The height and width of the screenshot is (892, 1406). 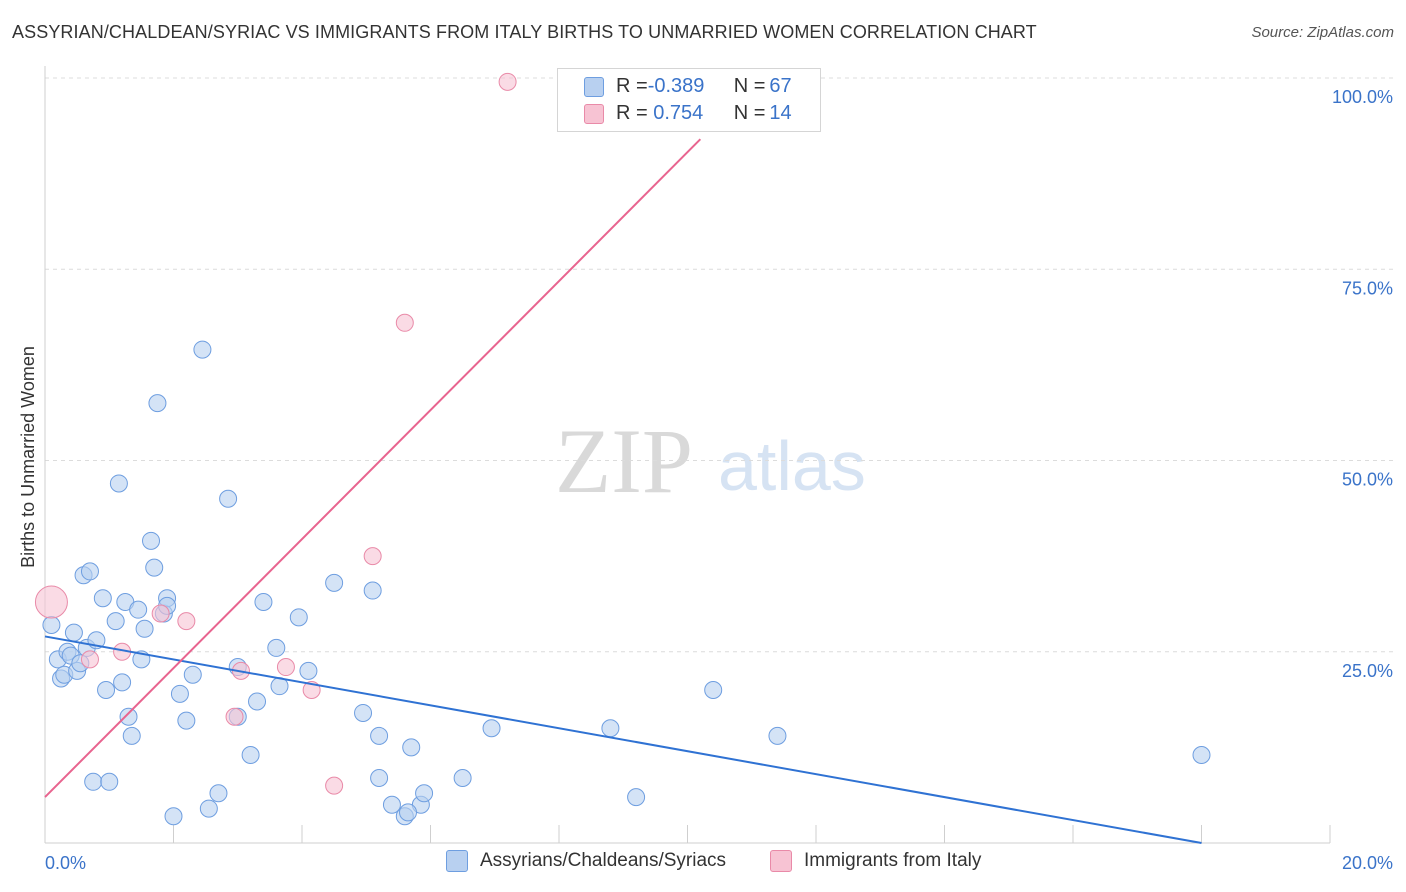 I want to click on bottom-legend-blue: Assyrians/Chaldeans/Syriacs, so click(x=586, y=861).